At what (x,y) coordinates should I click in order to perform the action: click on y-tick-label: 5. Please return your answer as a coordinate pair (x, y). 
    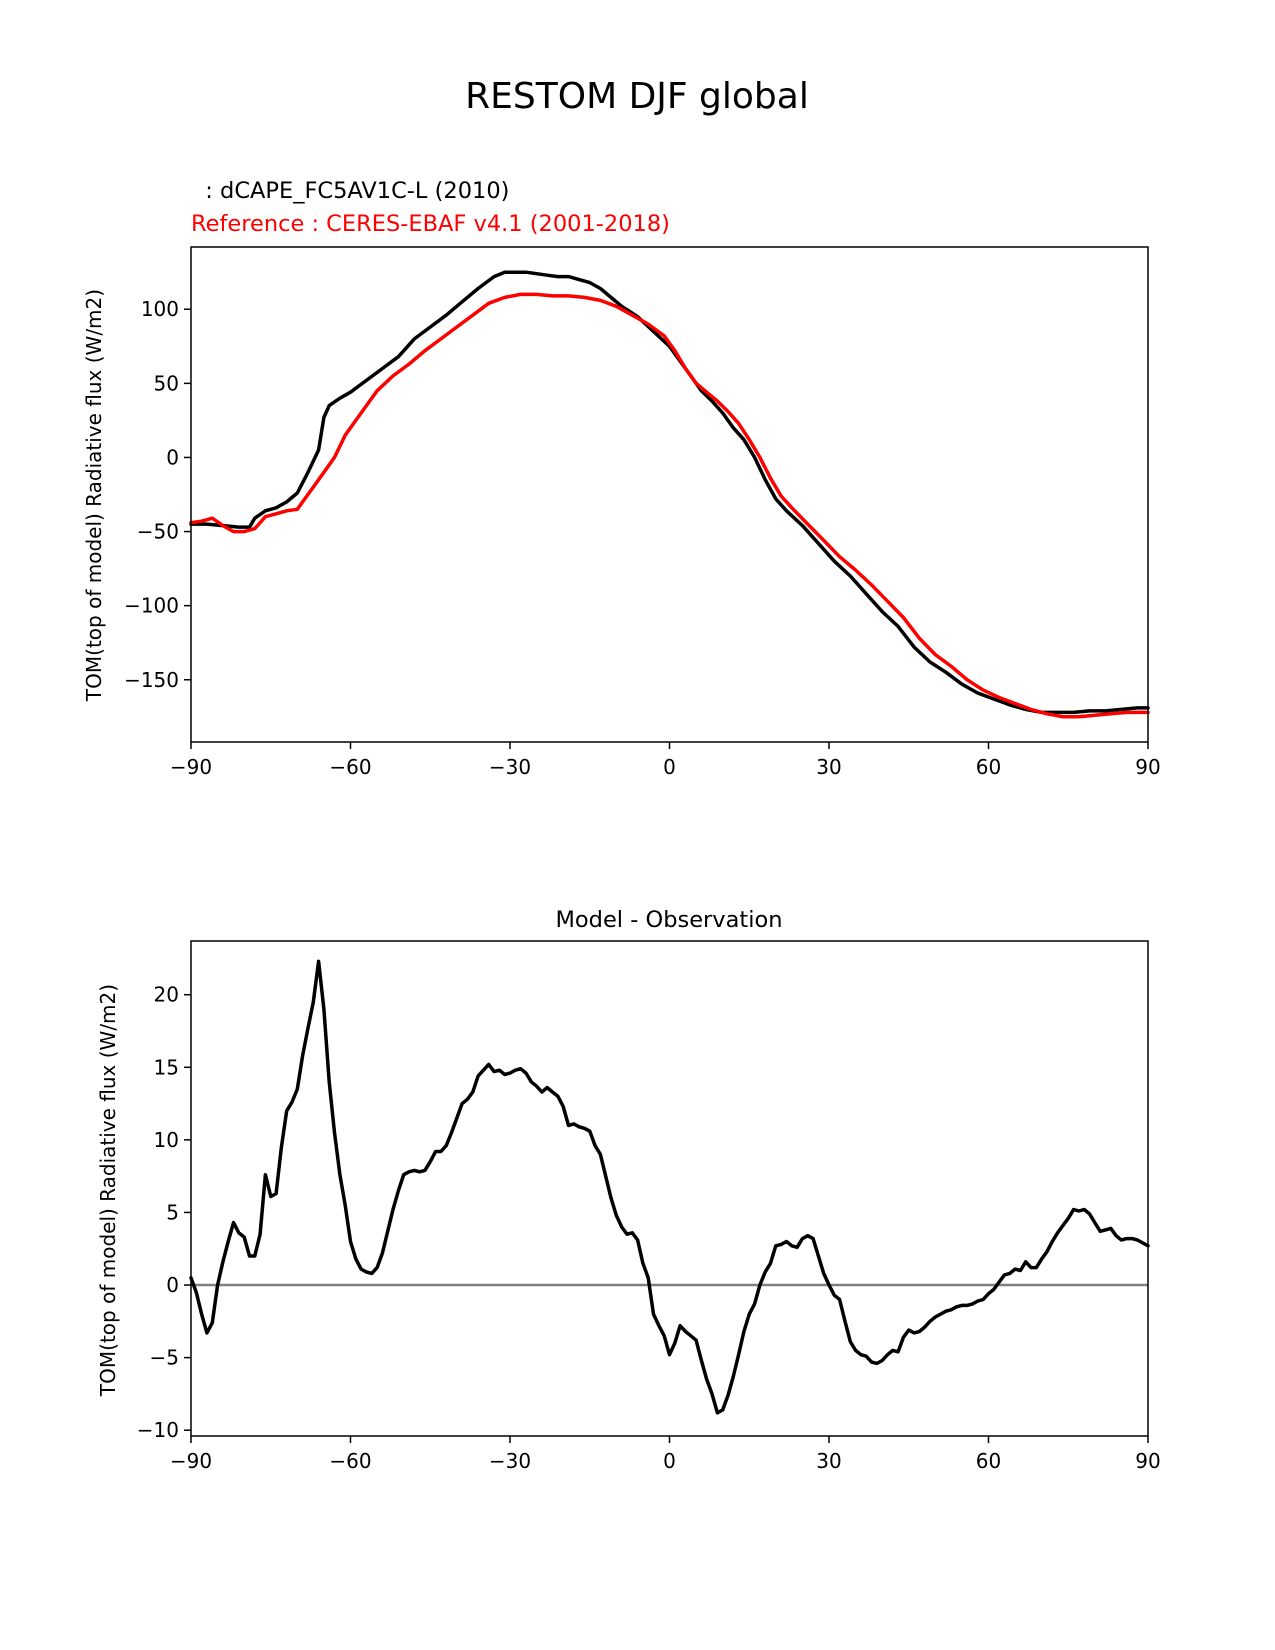
    Looking at the image, I should click on (172, 1212).